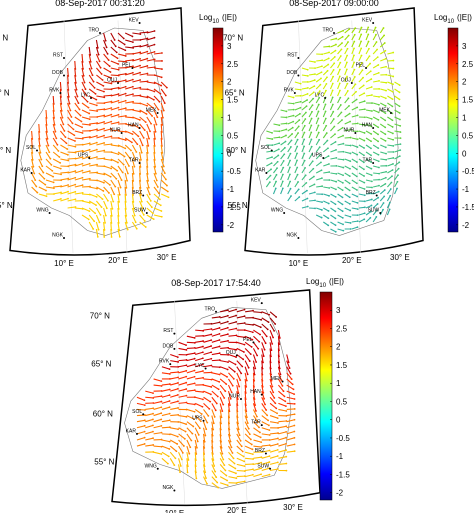 Image resolution: width=474 pixels, height=518 pixels. Describe the element at coordinates (255, 392) in the screenshot. I see `station-label: HAN` at that location.